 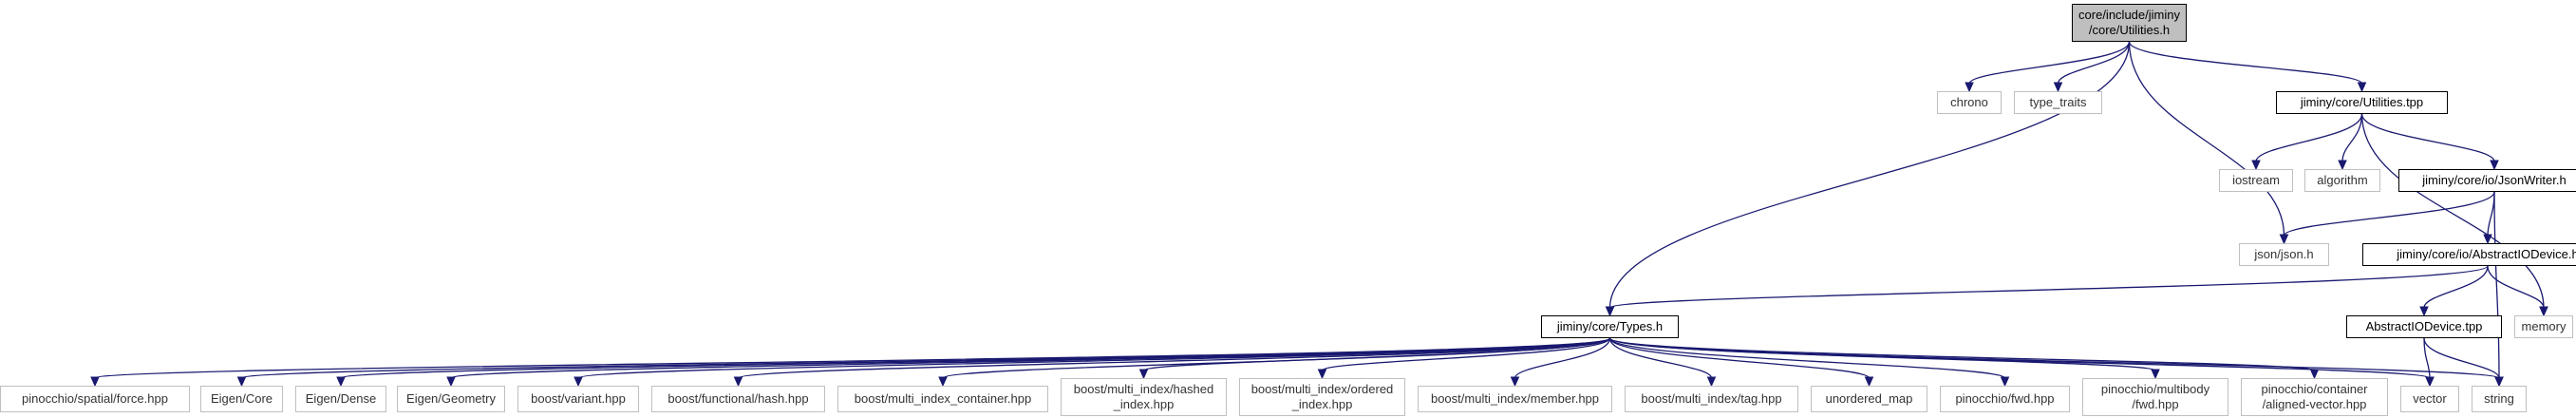 I want to click on edge-utilities_h-to-json_h, so click(x=2206, y=139).